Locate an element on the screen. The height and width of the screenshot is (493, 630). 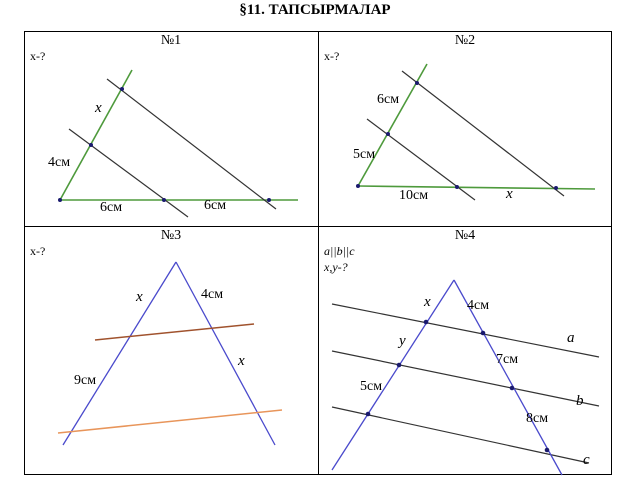
p1-green-transversal is located at coordinates (96, 135).